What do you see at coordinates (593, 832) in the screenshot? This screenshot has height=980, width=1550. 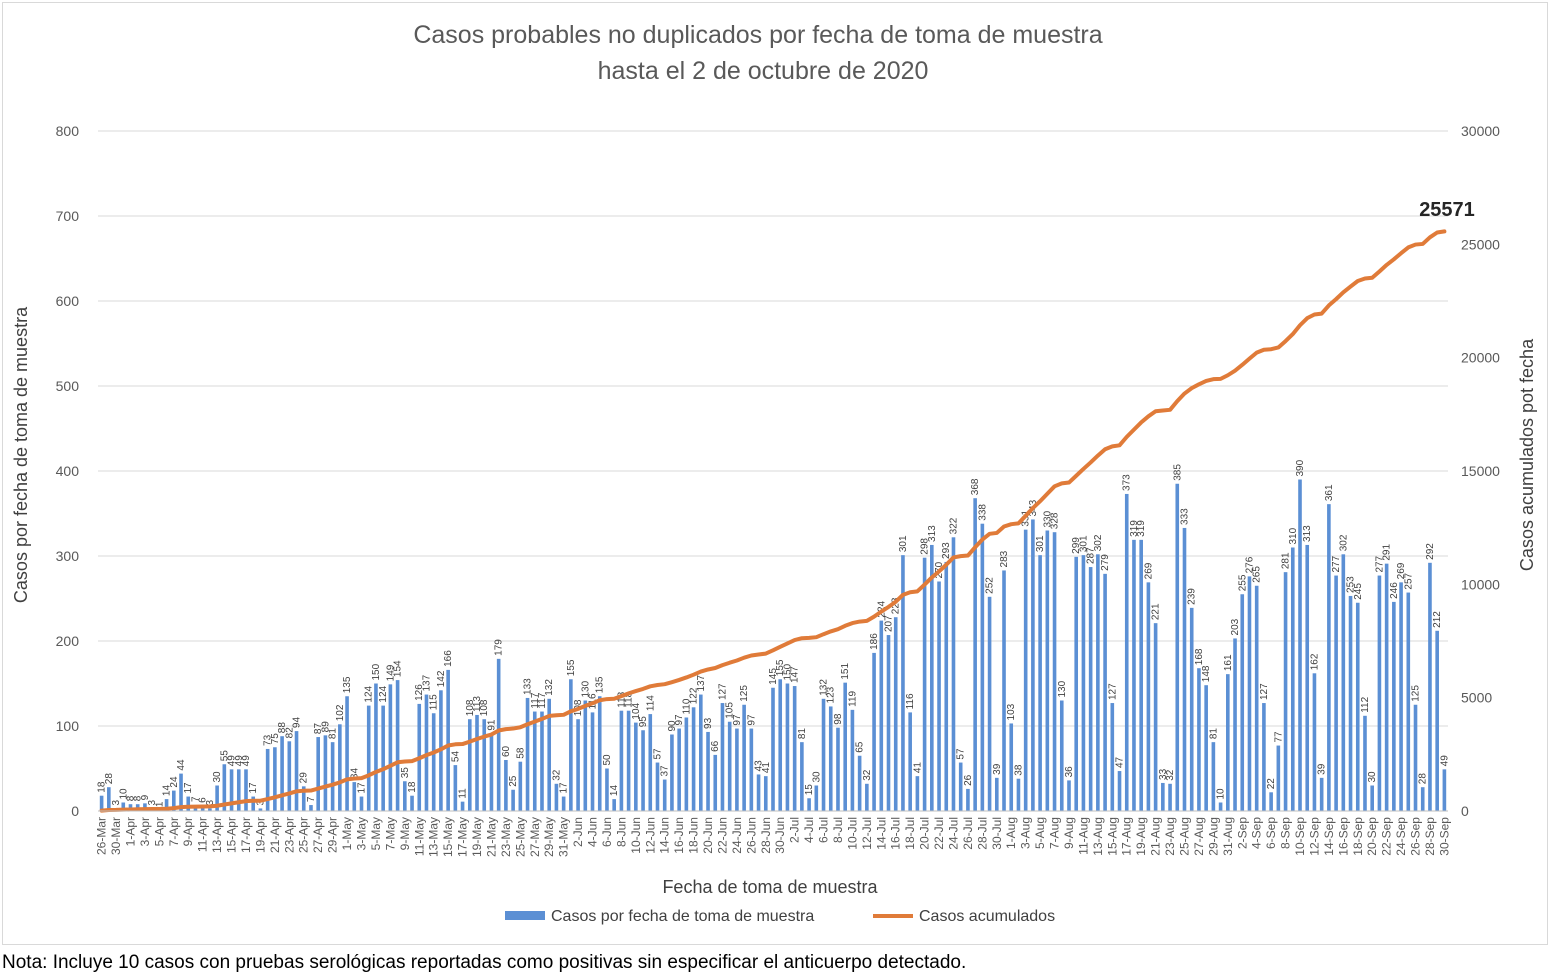 I see `x-tick-label: 4-Jun` at bounding box center [593, 832].